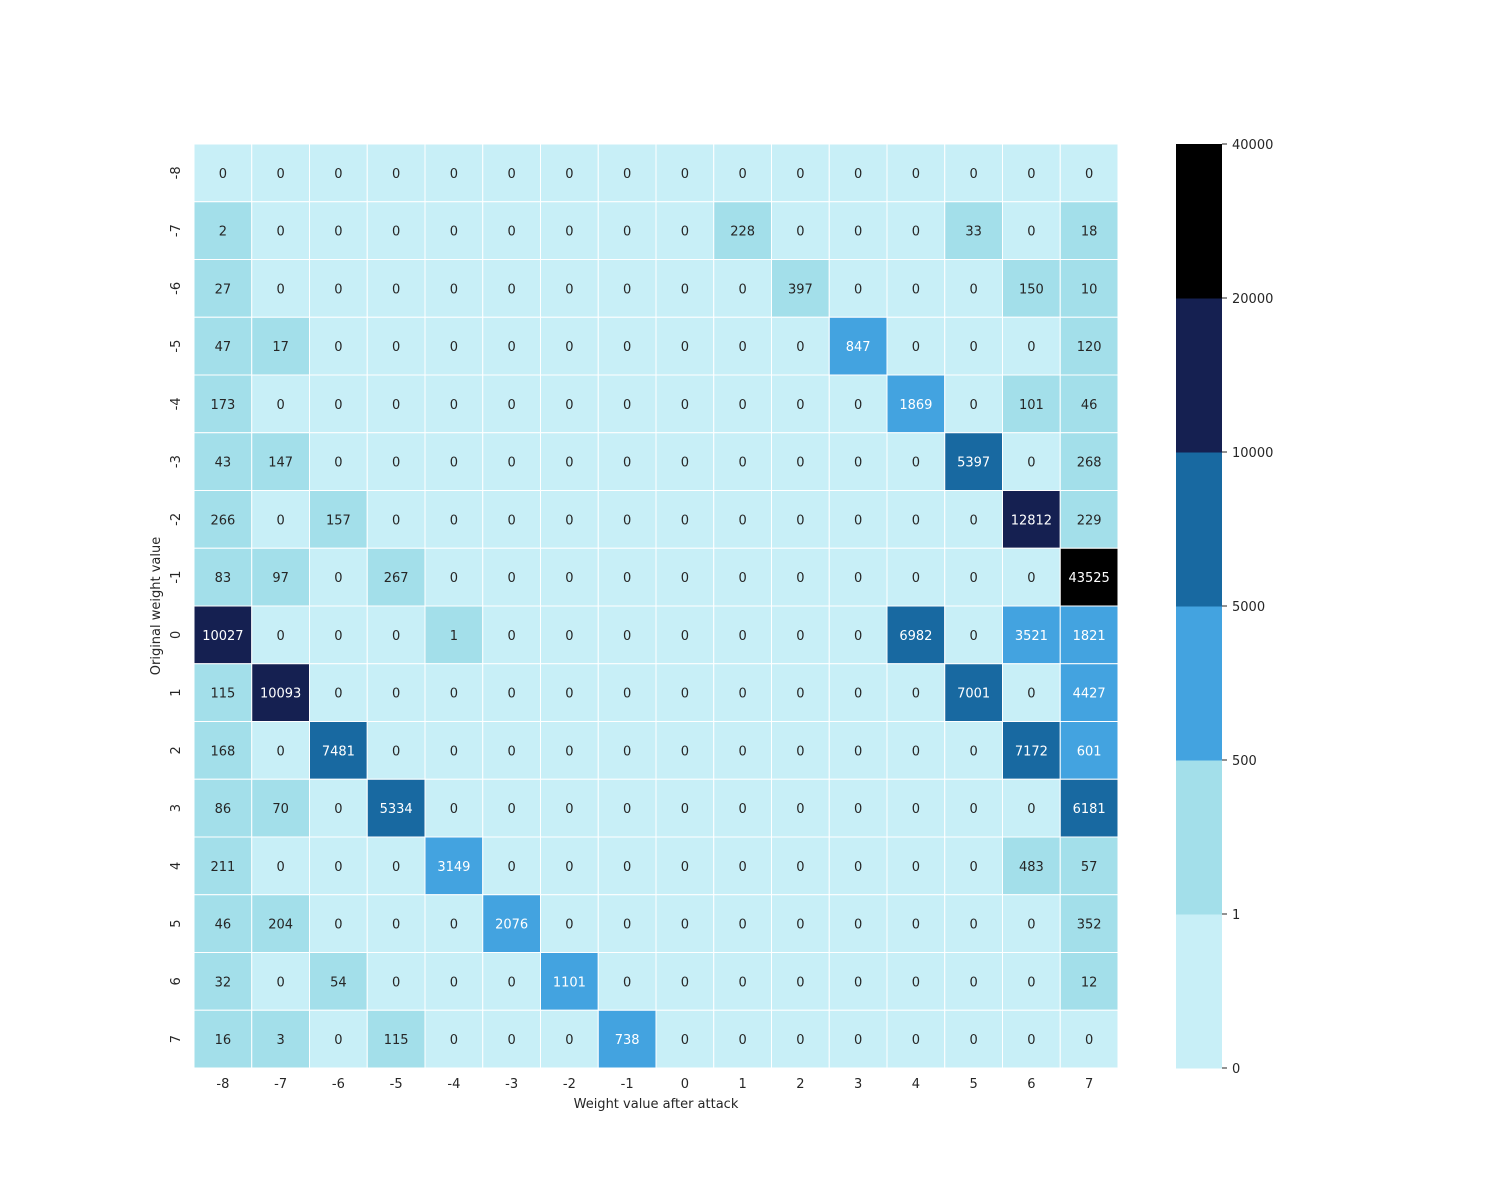 The image size is (1500, 1200). Describe the element at coordinates (338, 520) in the screenshot. I see `cell-value-label: 157` at that location.